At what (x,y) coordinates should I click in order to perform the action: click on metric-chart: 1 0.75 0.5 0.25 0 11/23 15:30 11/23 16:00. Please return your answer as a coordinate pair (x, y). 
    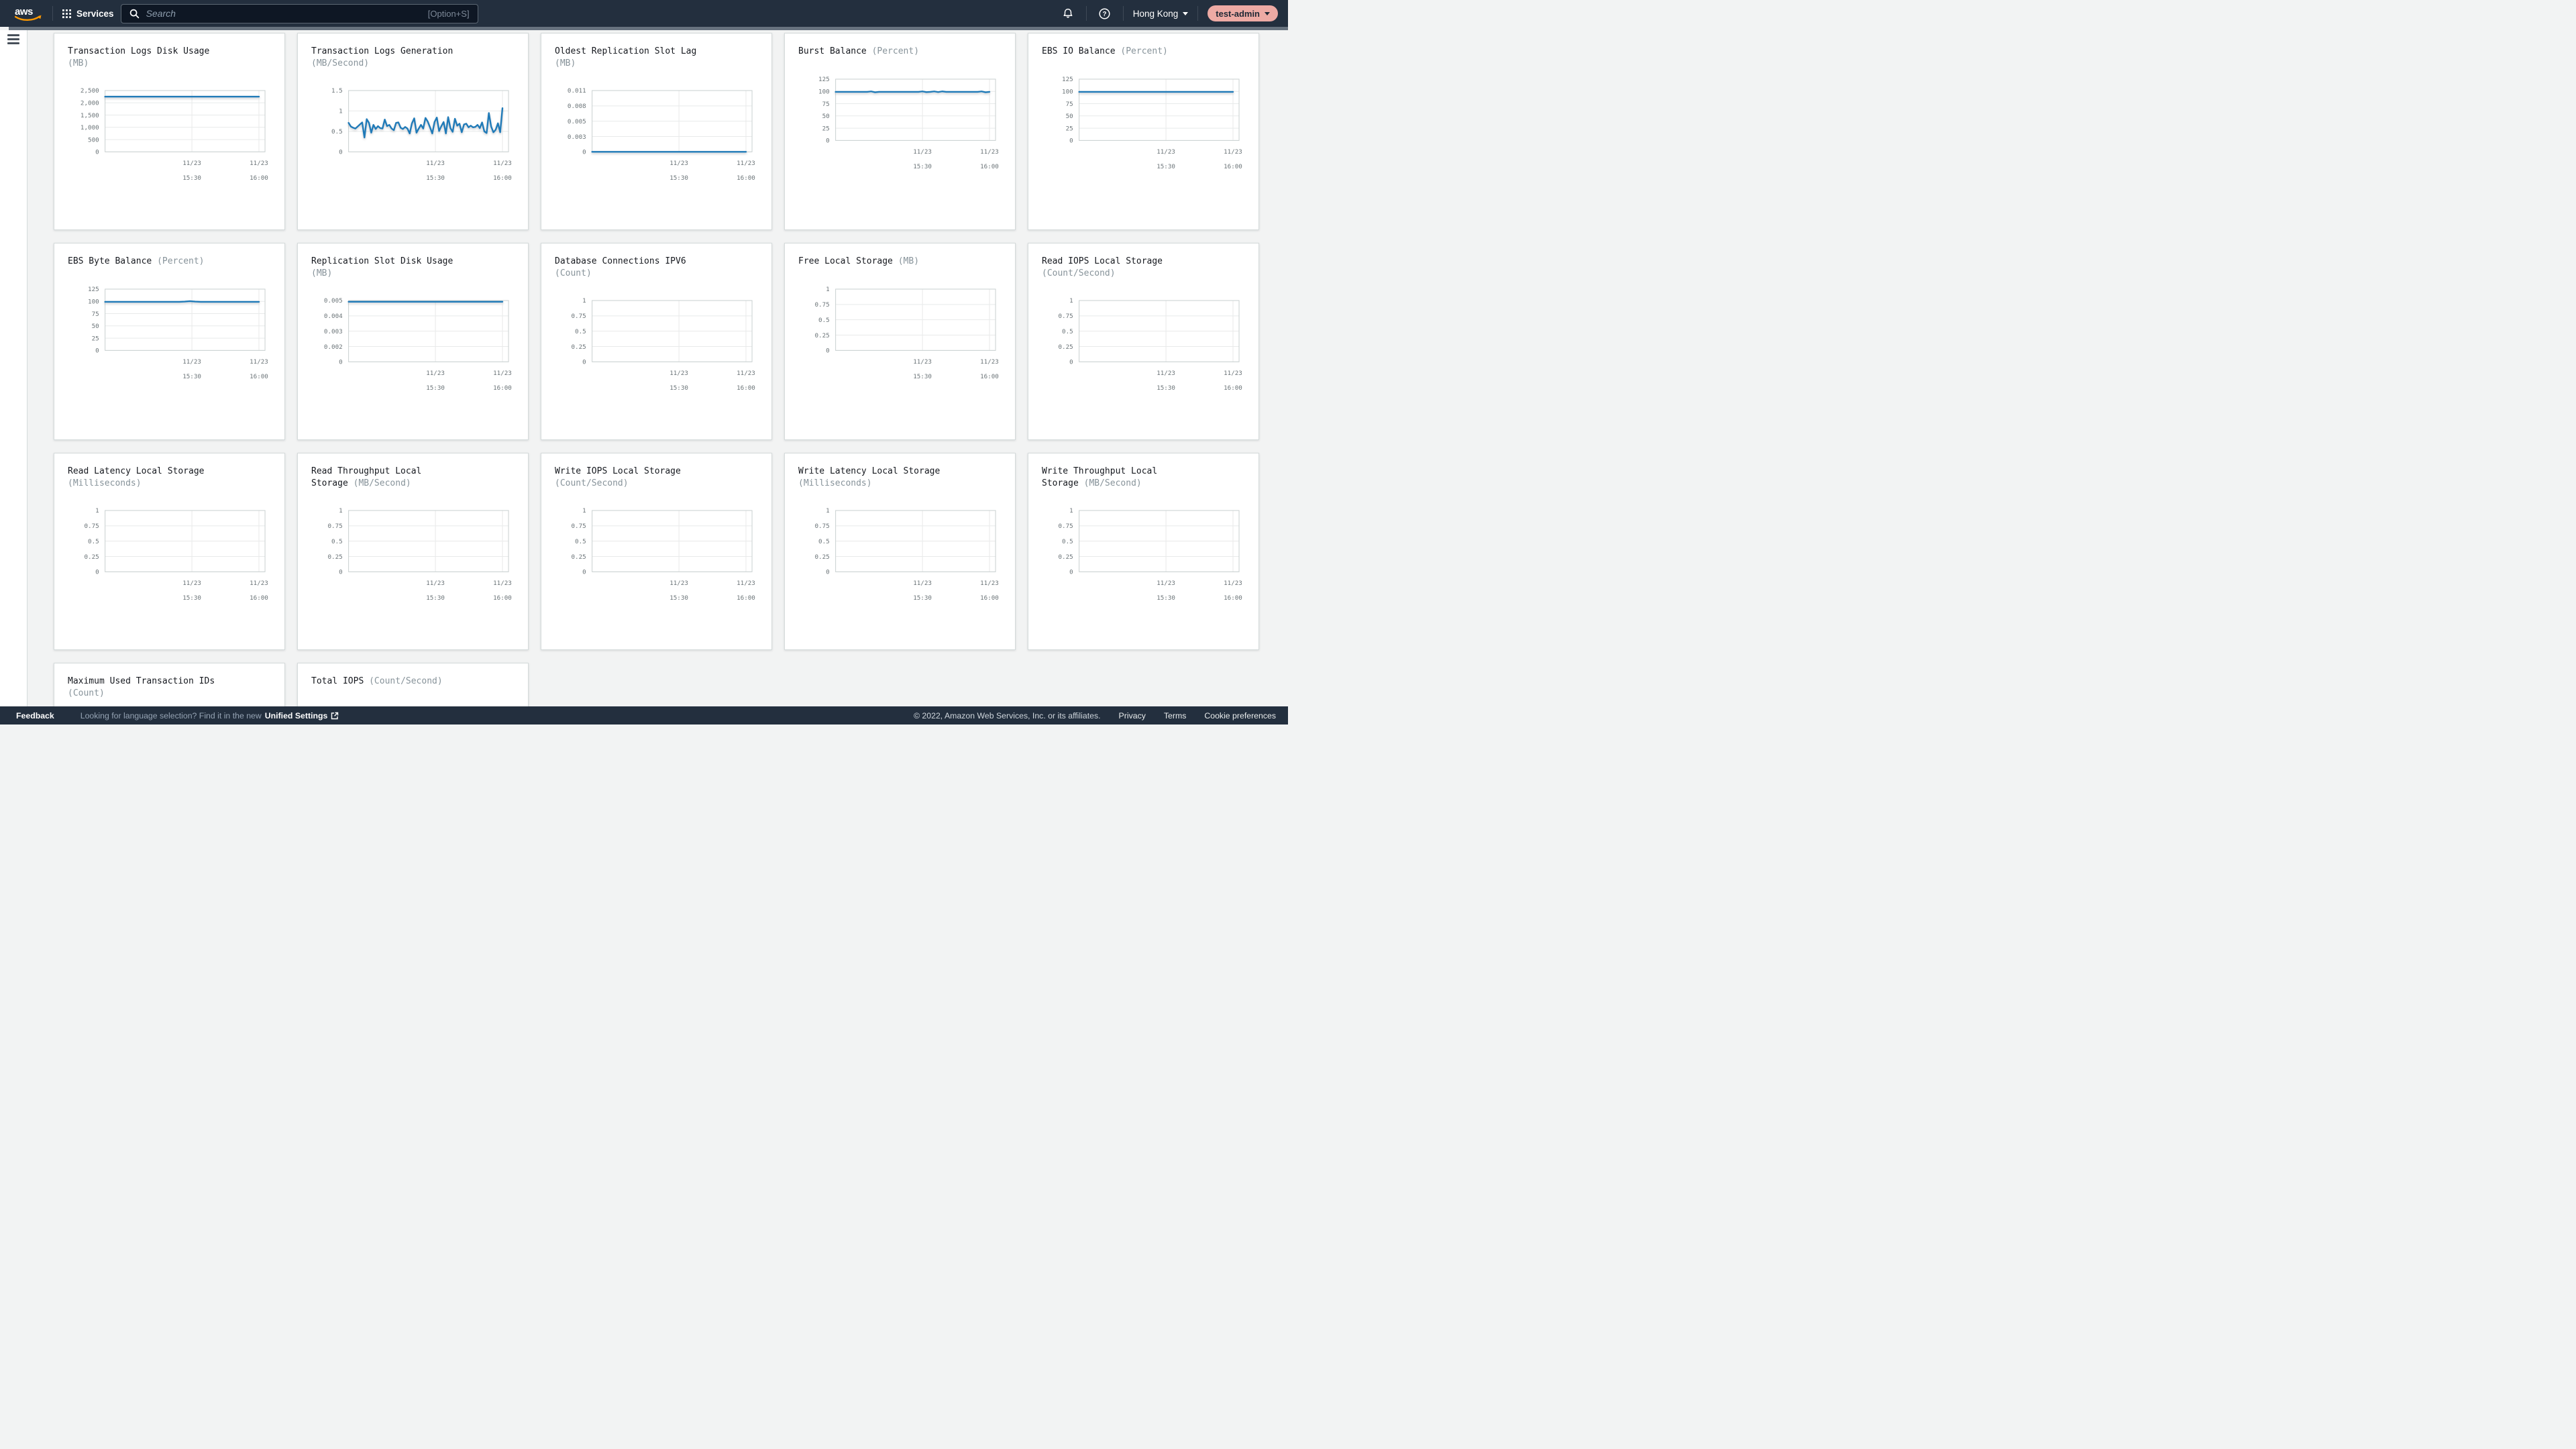
    Looking at the image, I should click on (419, 554).